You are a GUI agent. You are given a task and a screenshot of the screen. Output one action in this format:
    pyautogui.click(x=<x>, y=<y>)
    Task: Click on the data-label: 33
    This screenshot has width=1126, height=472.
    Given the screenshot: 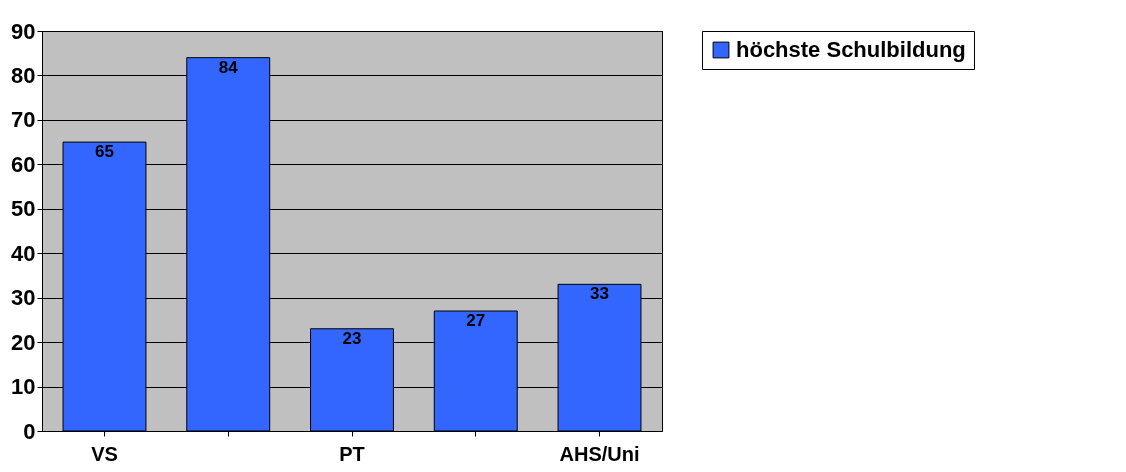 What is the action you would take?
    pyautogui.click(x=599, y=294)
    